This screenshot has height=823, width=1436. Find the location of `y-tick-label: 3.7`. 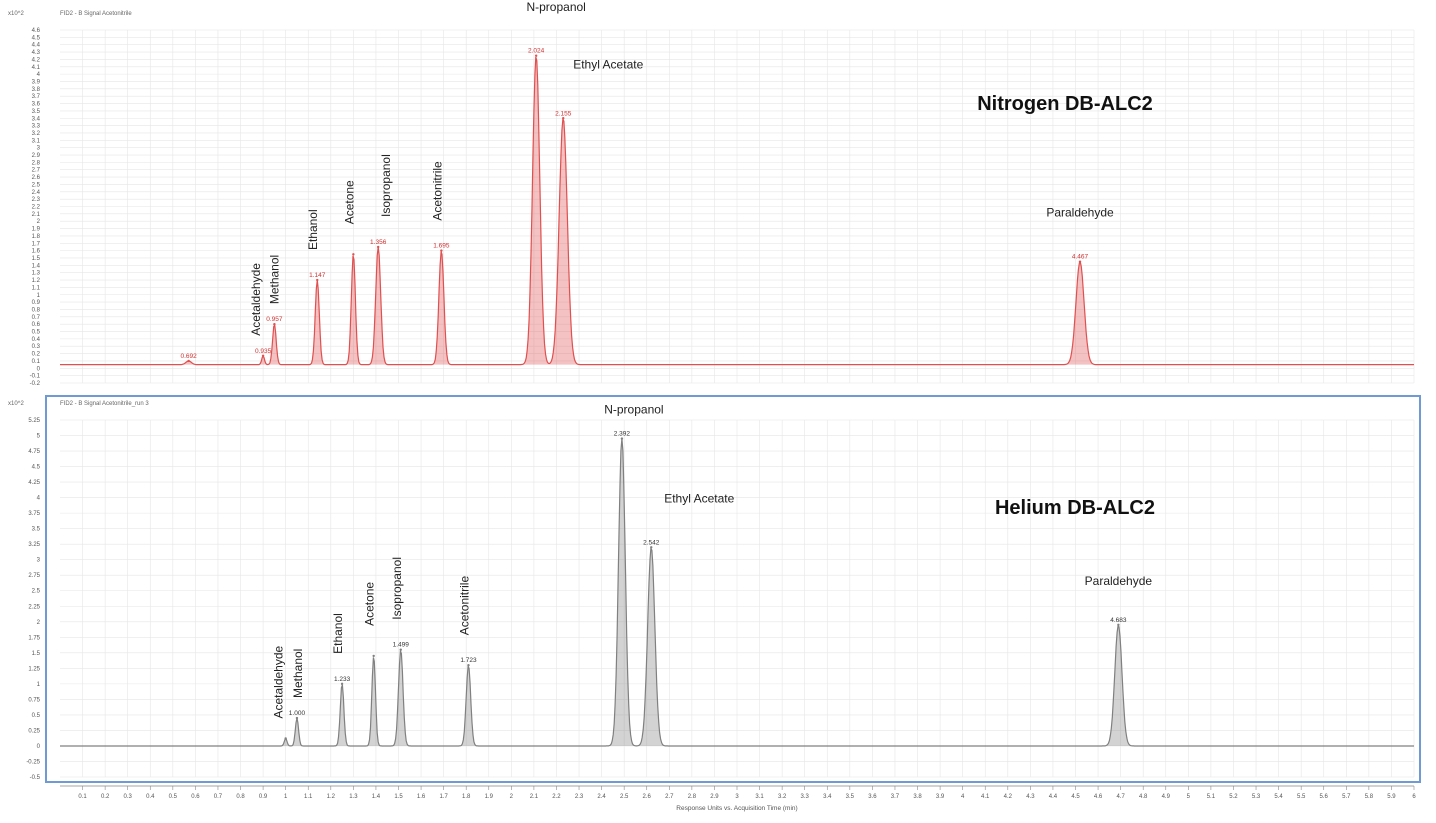

y-tick-label: 3.7 is located at coordinates (36, 97).